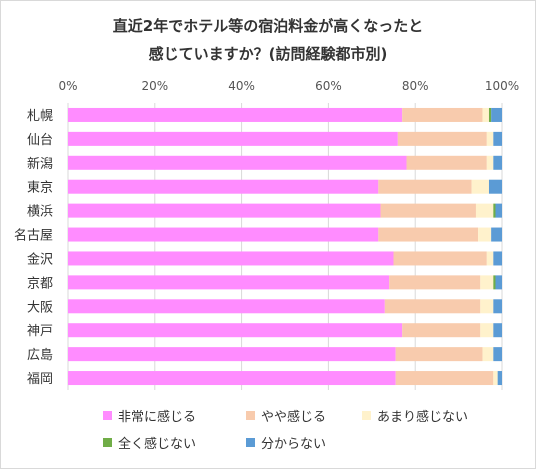 The height and width of the screenshot is (469, 536). I want to click on category-label: 札幌, so click(40, 116).